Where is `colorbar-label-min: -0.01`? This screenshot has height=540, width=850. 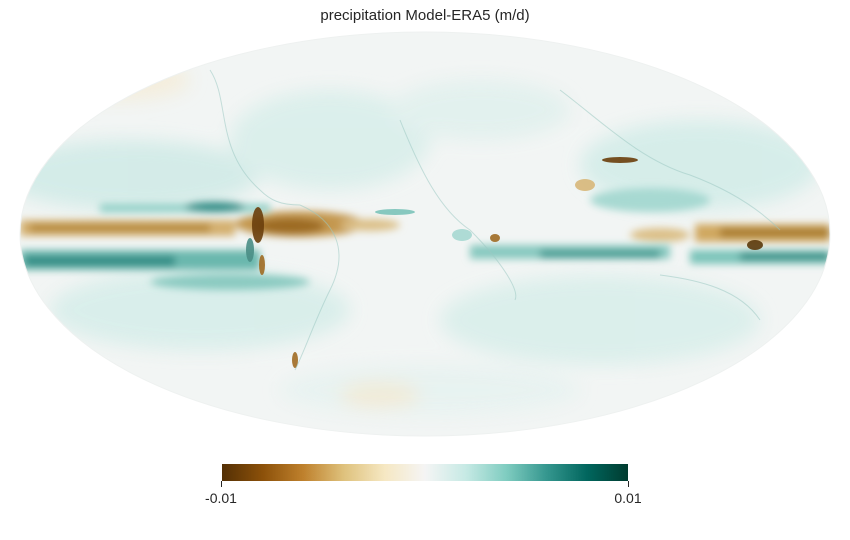
colorbar-label-min: -0.01 is located at coordinates (221, 498).